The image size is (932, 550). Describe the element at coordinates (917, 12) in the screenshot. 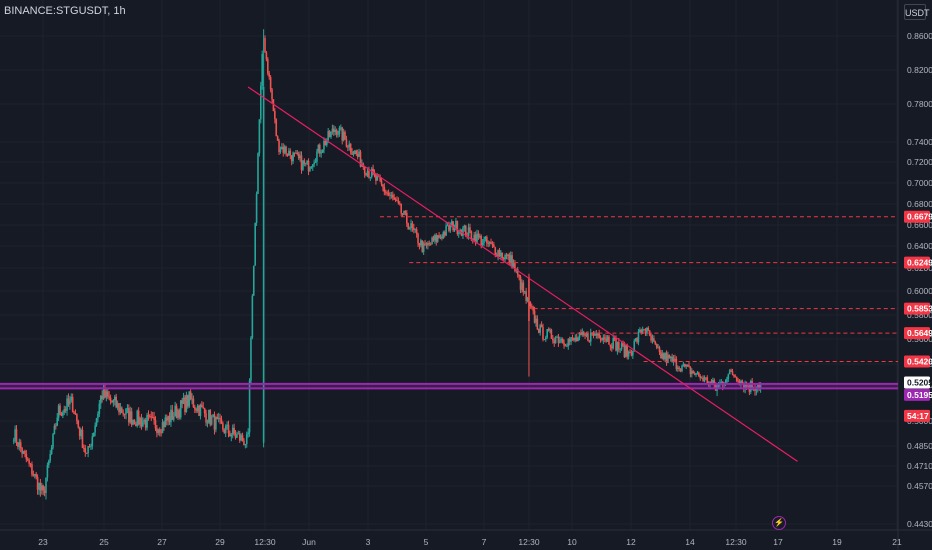

I see `quote-currency-button: USDT` at that location.